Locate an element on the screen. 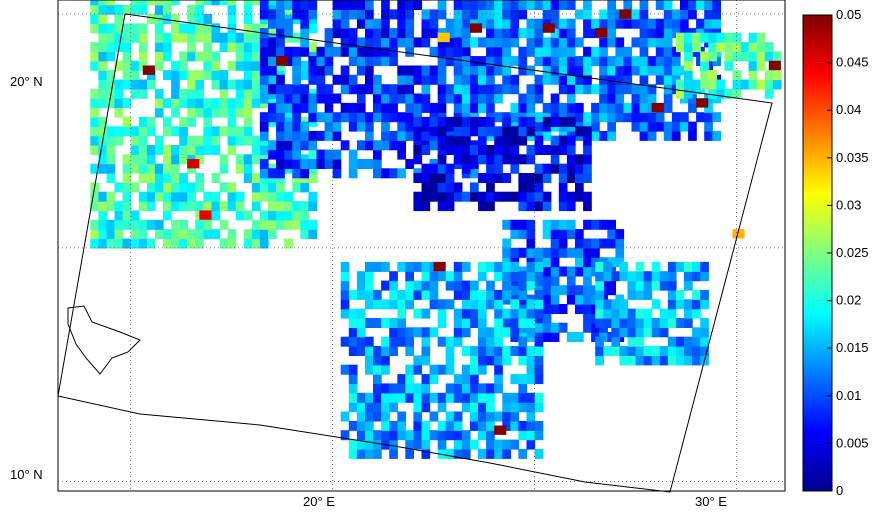 The width and height of the screenshot is (885, 514). colorbar-tick-label: 0.05 is located at coordinates (848, 14).